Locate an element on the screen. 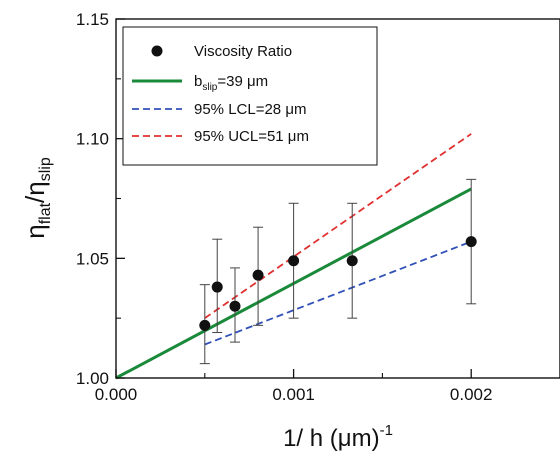  x-axis-title: 1/ h (μm)-1 is located at coordinates (338, 437).